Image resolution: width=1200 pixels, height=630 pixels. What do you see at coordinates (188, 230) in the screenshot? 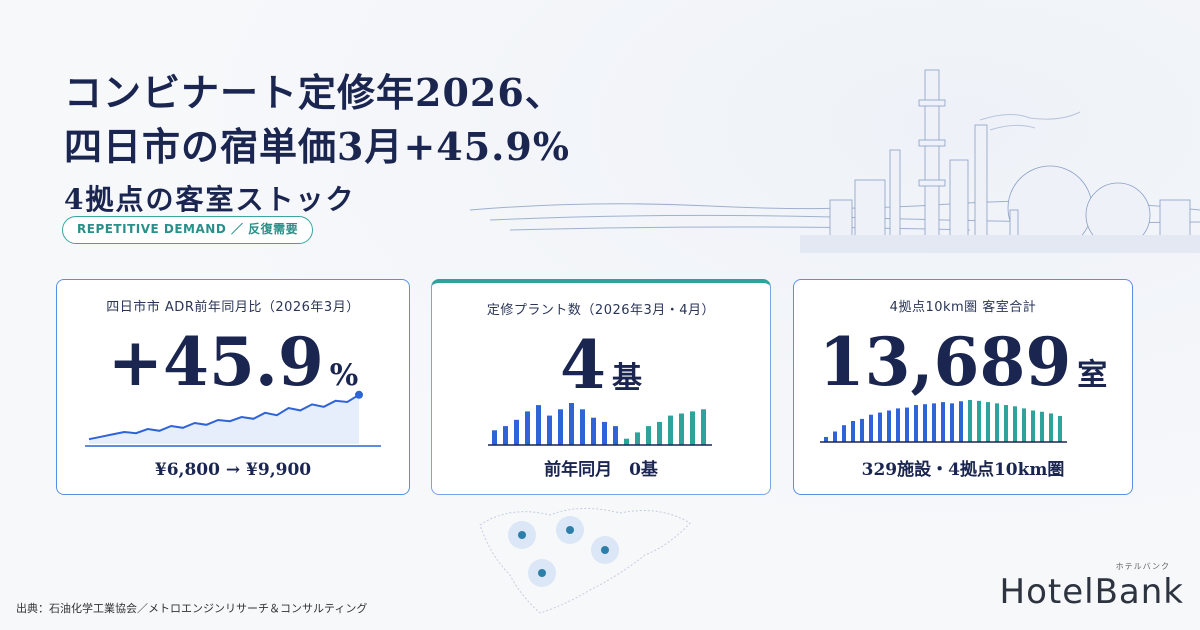
I see `demand-tag: REPETITIVE DEMAND ／ 反復需要` at bounding box center [188, 230].